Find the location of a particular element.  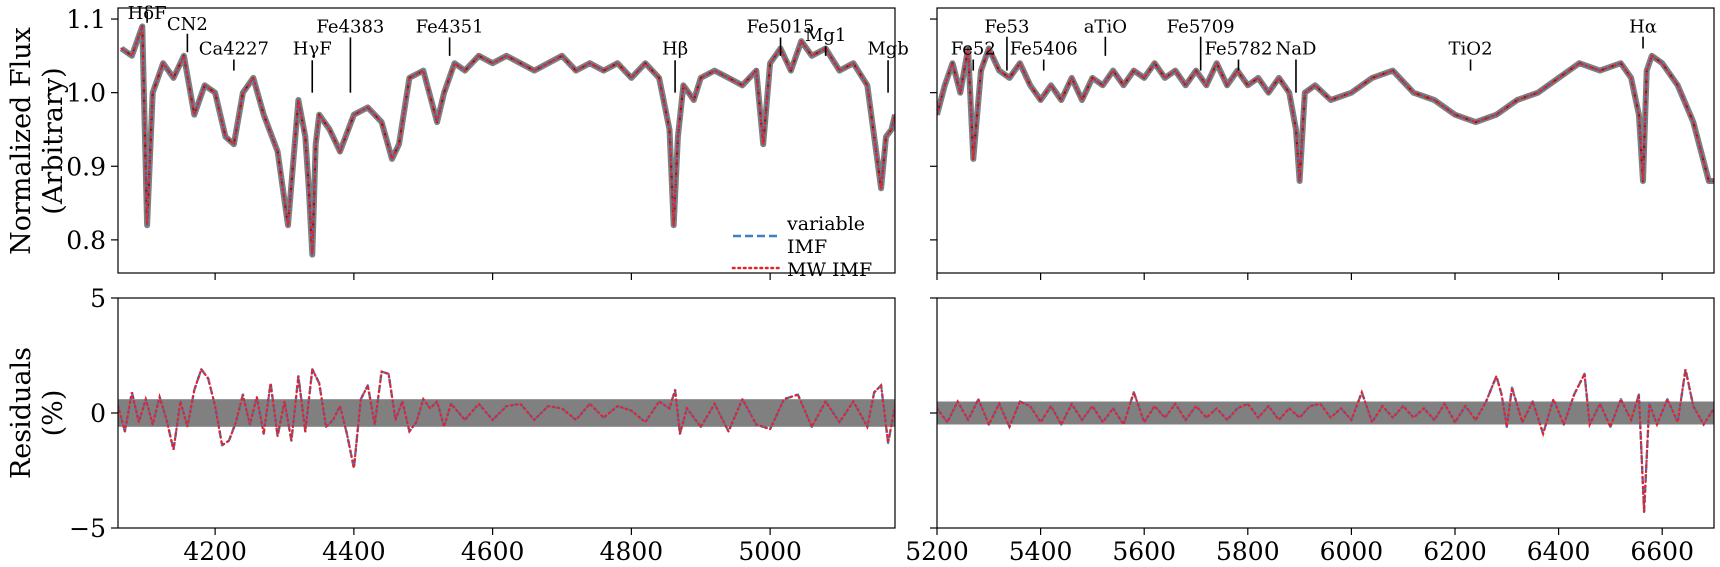

feature-label: Fe5782 is located at coordinates (1238, 48).